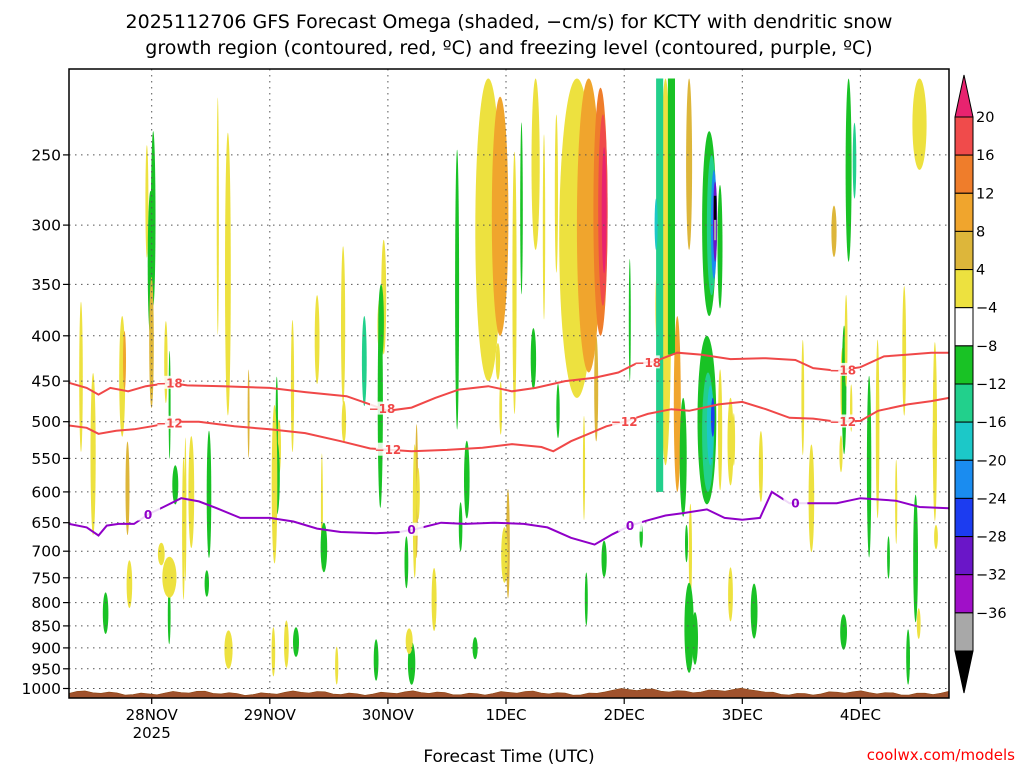 This screenshot has width=1024, height=768. I want to click on y-tick-label: 550, so click(46, 459).